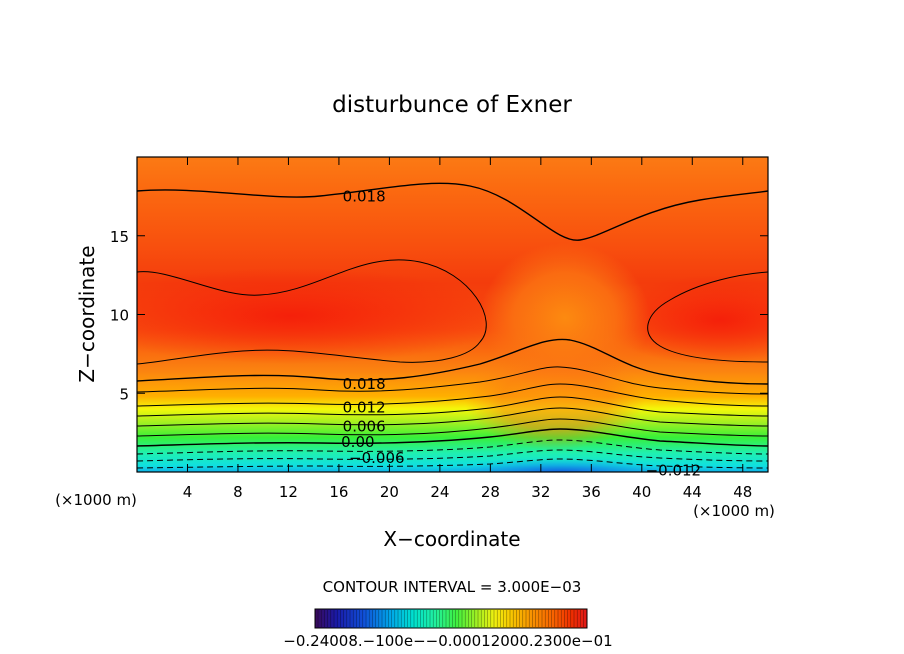 This screenshot has width=904, height=654. Describe the element at coordinates (734, 511) in the screenshot. I see `x-unit-right: (×1000 m)` at that location.